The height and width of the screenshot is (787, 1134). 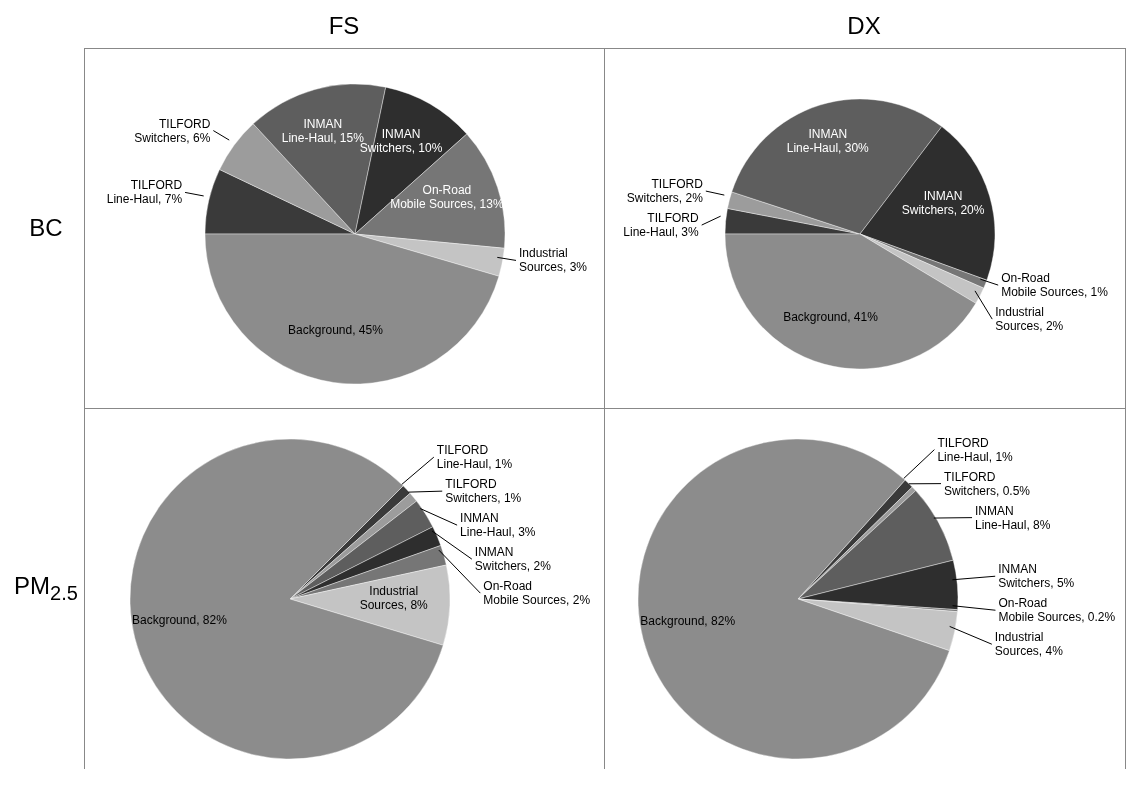 What do you see at coordinates (987, 483) in the screenshot?
I see `slice-label: TILFORD Switchers, 0.5%` at bounding box center [987, 483].